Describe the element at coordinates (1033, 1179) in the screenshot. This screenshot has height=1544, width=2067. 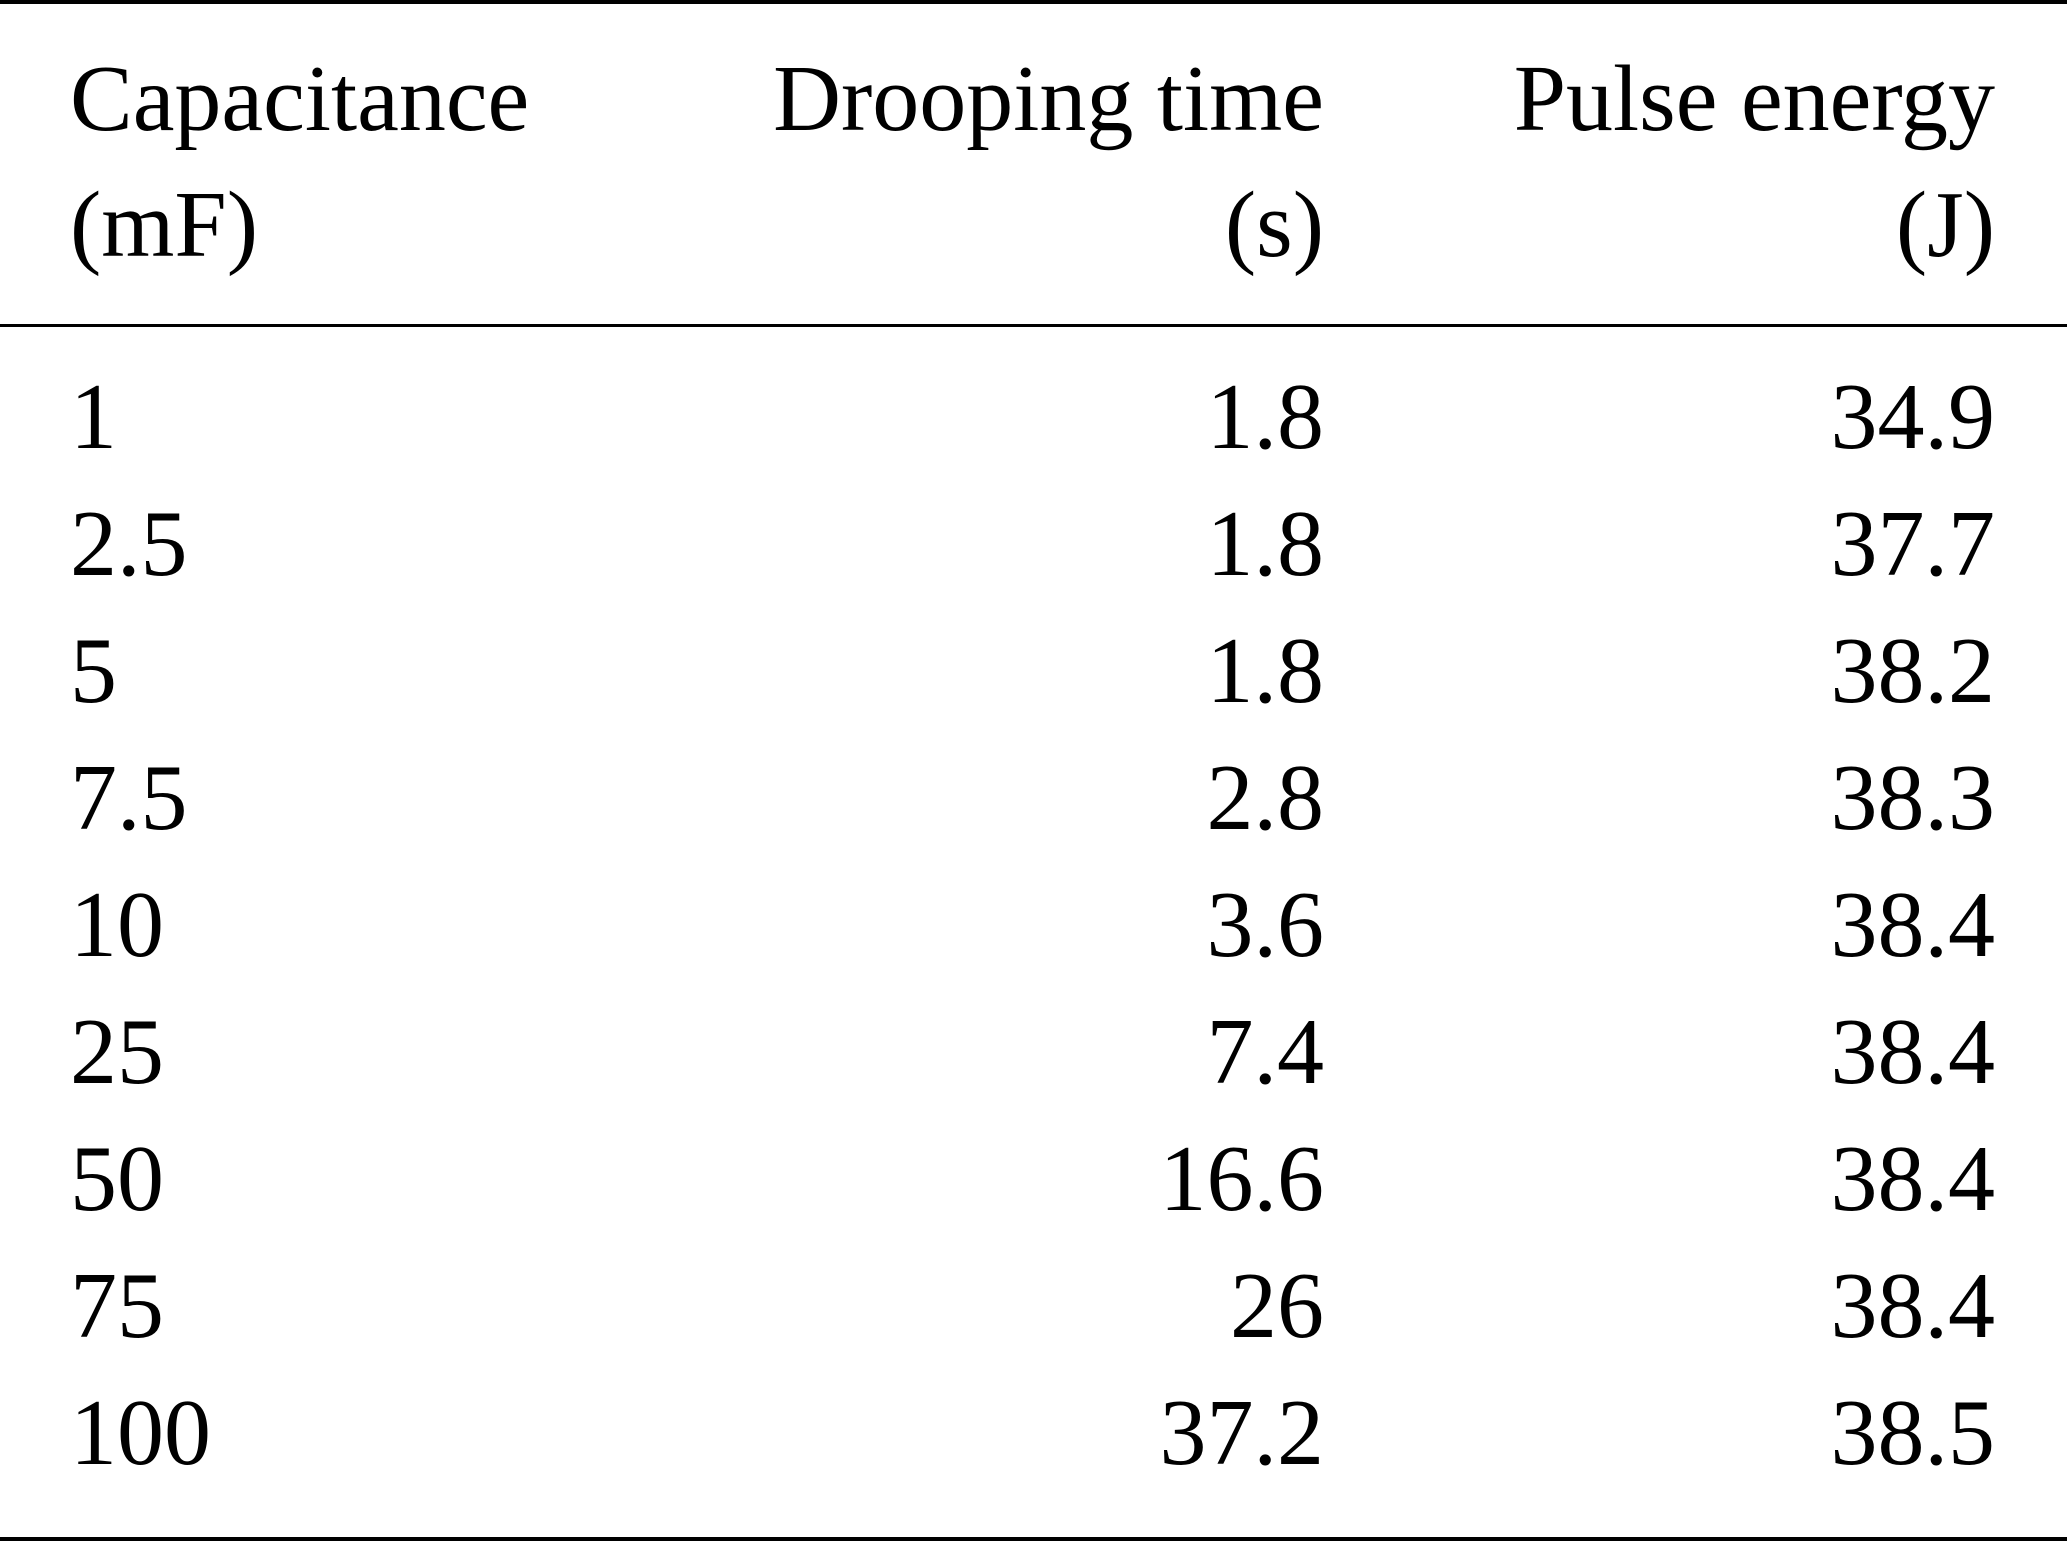
I see `table-row: 50 16.6 38.4` at that location.